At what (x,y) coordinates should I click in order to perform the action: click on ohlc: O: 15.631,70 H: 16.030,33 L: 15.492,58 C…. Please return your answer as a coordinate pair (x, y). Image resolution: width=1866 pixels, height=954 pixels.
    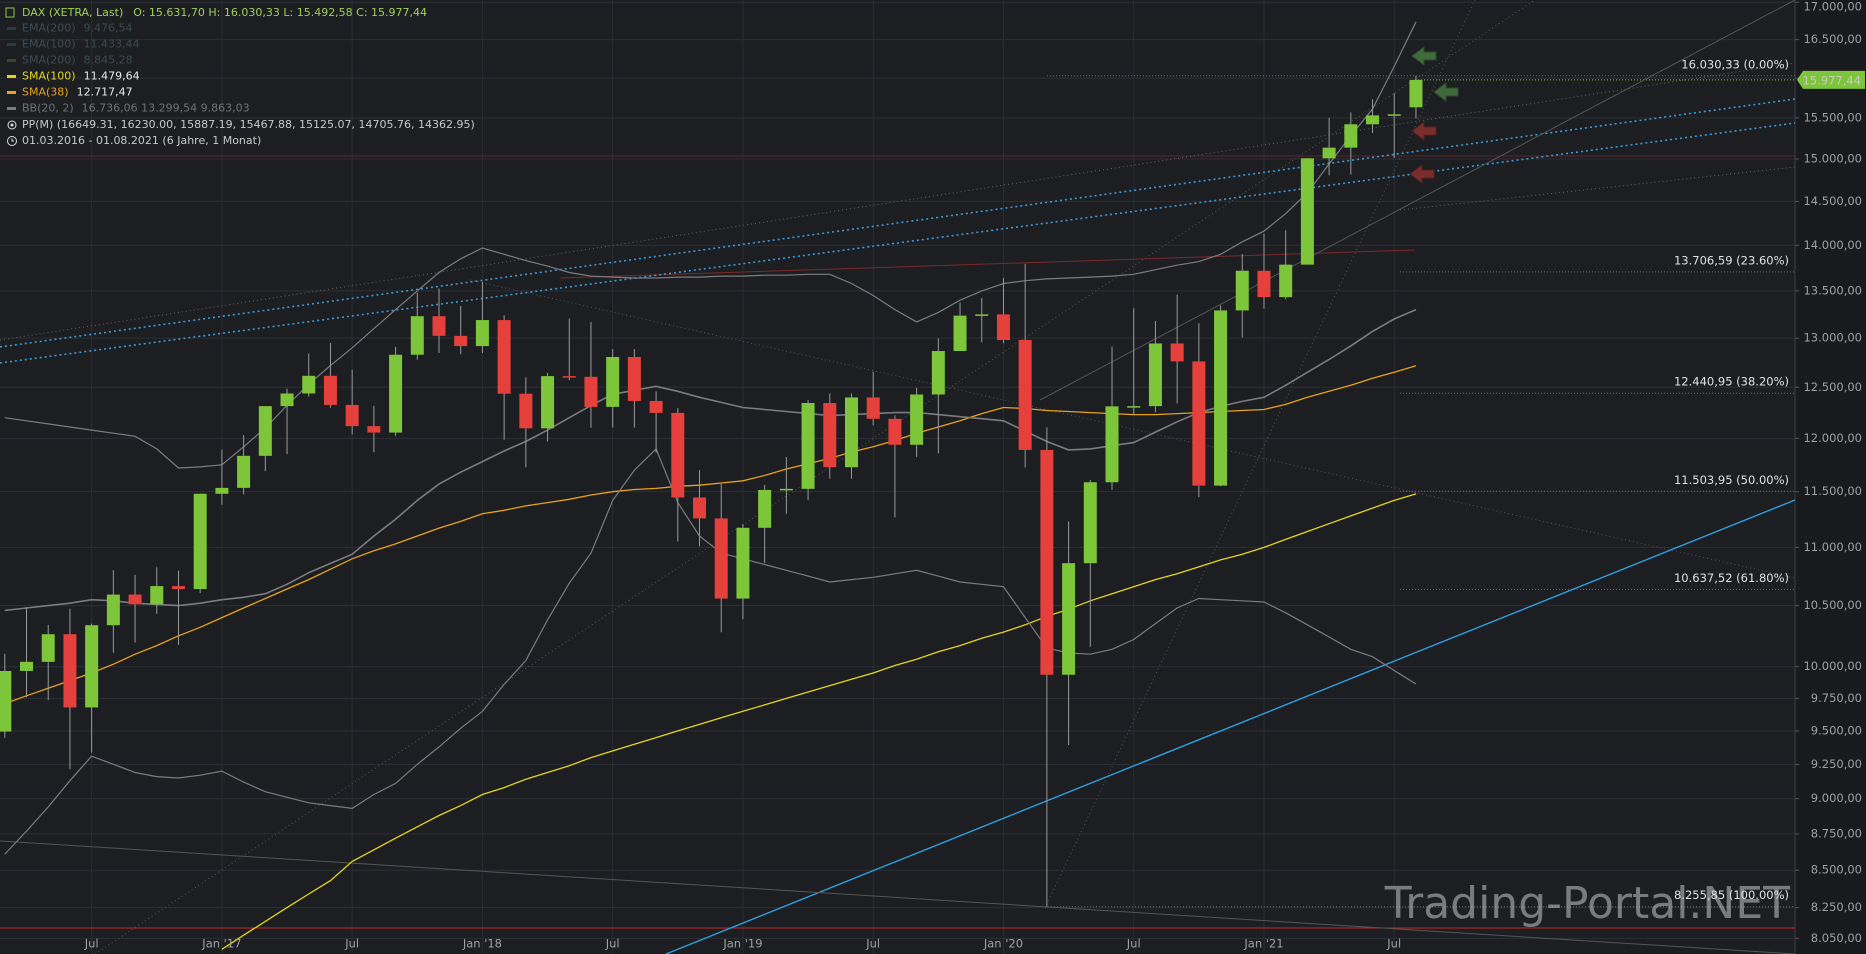
    Looking at the image, I should click on (280, 12).